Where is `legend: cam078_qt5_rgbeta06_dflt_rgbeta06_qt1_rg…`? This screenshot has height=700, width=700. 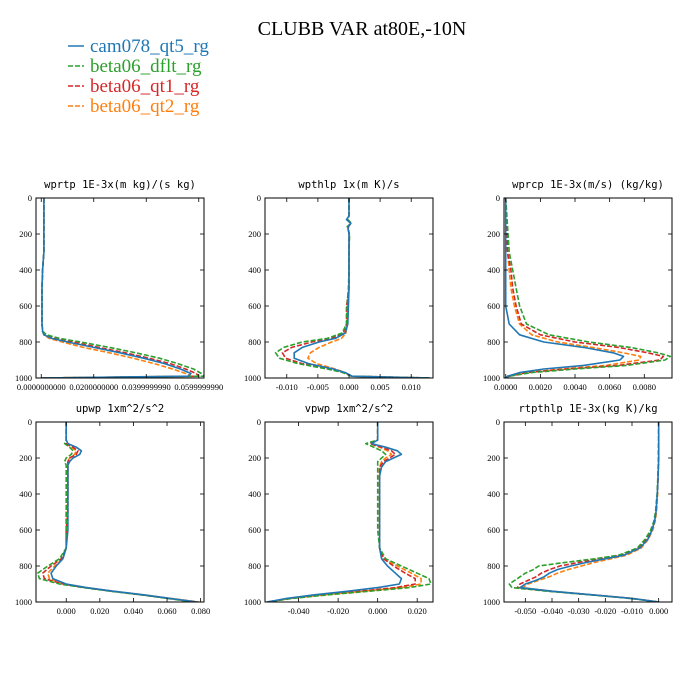 legend: cam078_qt5_rgbeta06_dflt_rgbeta06_qt1_rg… is located at coordinates (138, 76).